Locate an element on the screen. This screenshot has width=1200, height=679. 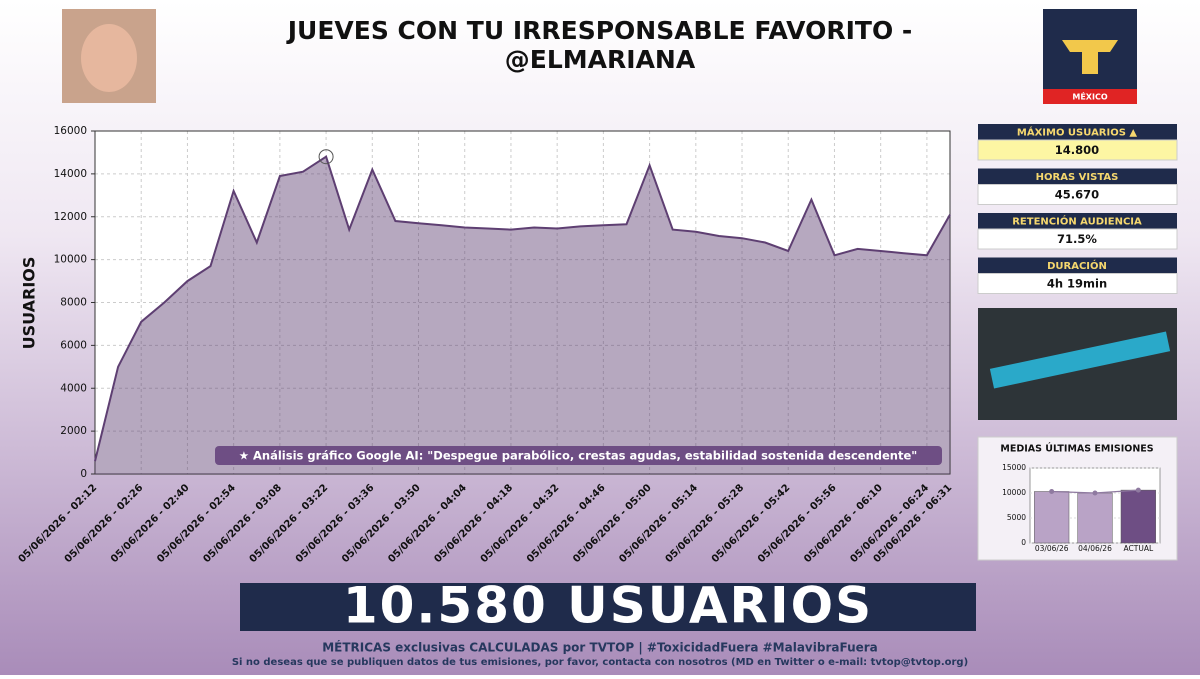
stat-label: RETENCIÓN AUDIENCIA is located at coordinates (1077, 221).